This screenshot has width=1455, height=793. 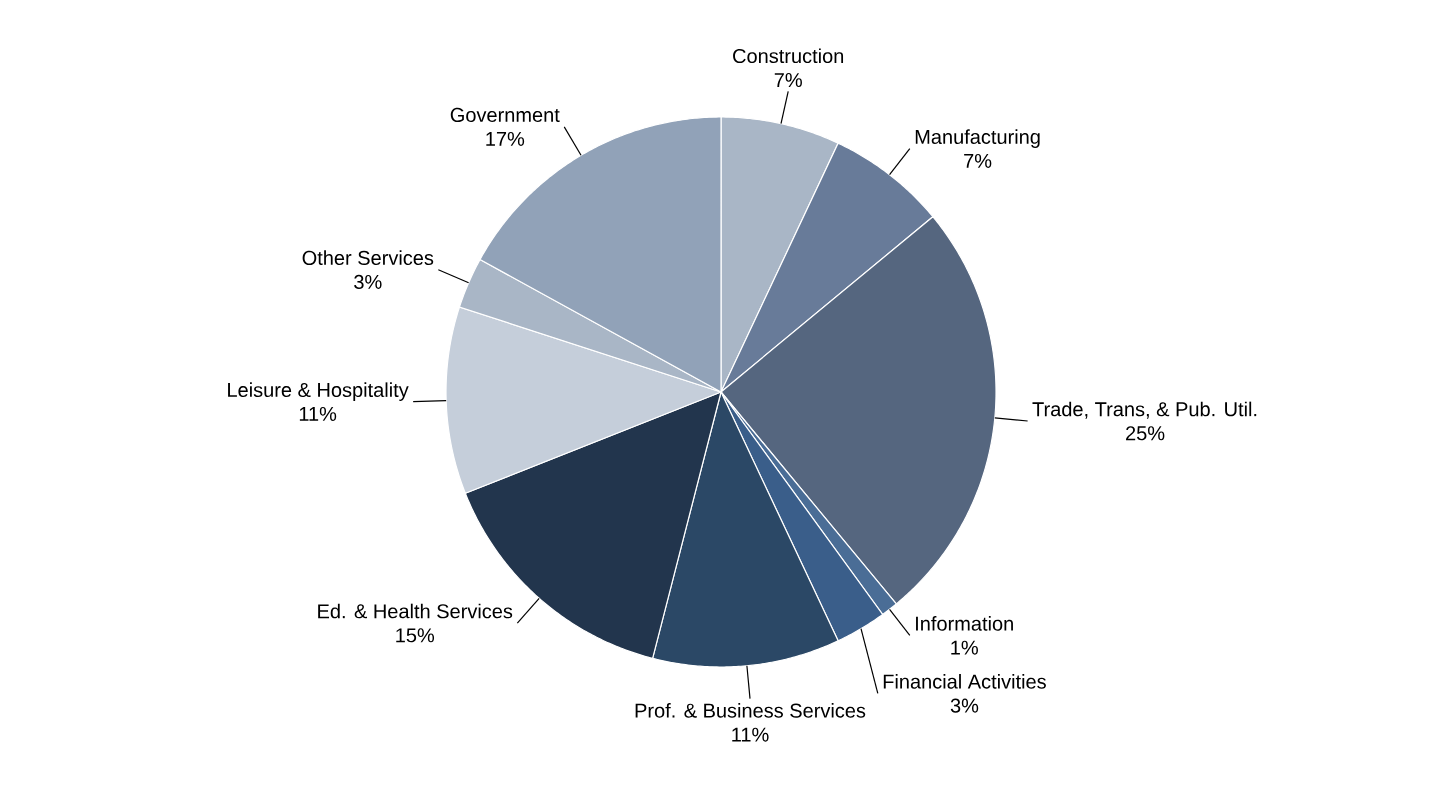 What do you see at coordinates (964, 647) in the screenshot?
I see `data-label: 1%` at bounding box center [964, 647].